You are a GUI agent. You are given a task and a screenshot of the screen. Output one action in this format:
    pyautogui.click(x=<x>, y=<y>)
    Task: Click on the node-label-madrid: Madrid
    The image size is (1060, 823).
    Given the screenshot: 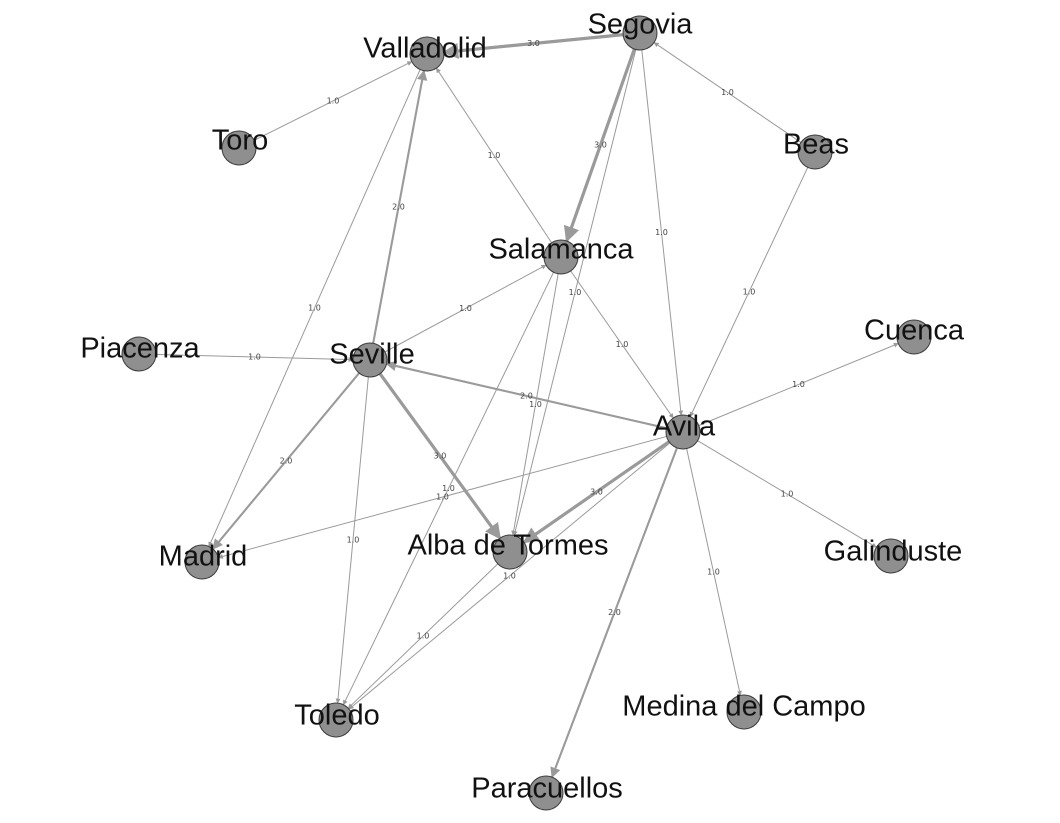 What is the action you would take?
    pyautogui.click(x=203, y=557)
    